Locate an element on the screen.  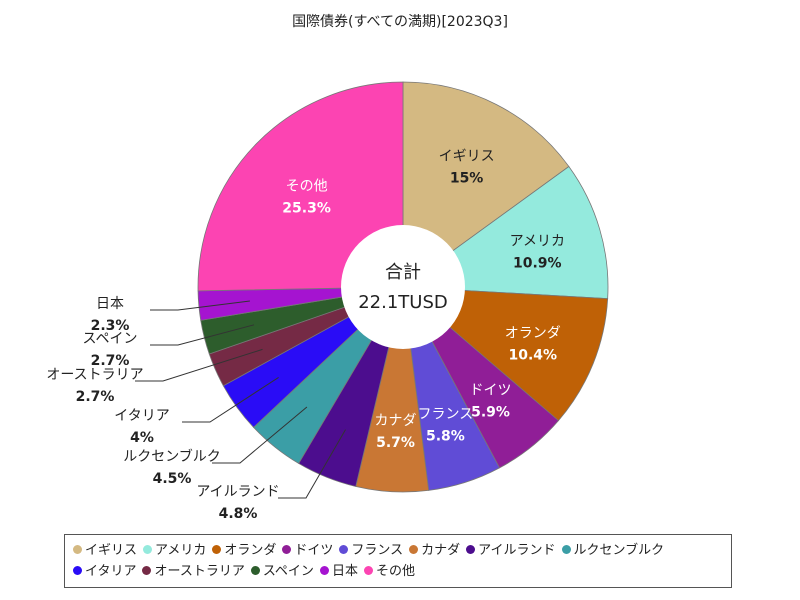
legend-item-1: アメリカ is located at coordinates (174, 550).